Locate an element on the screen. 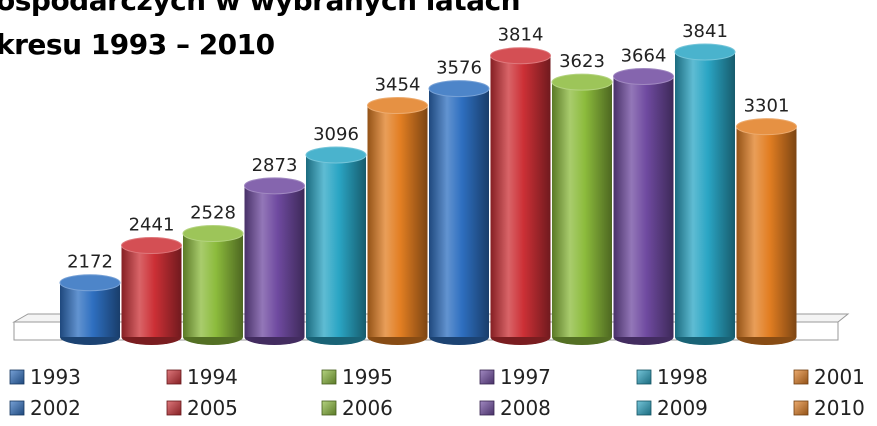  bar-2001 is located at coordinates (397, 221).